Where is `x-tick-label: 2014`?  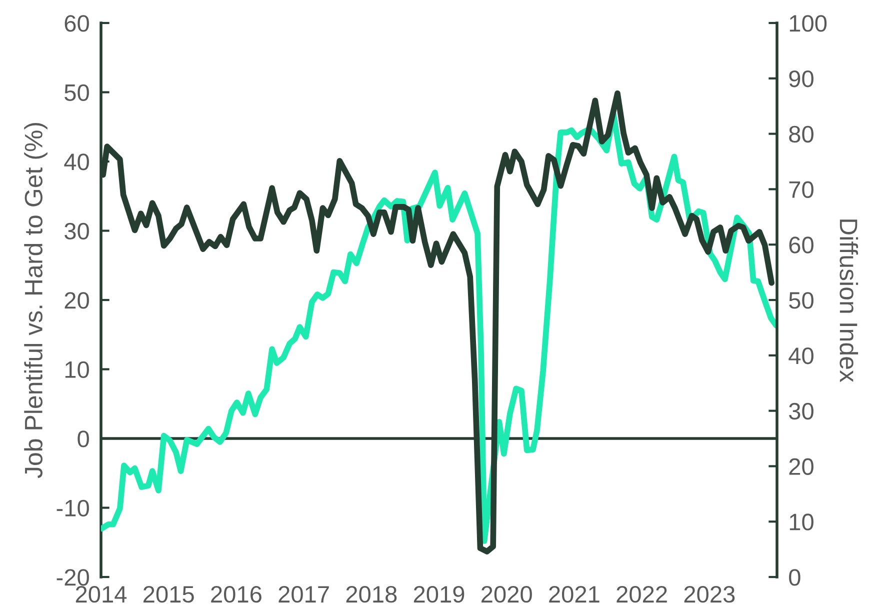 x-tick-label: 2014 is located at coordinates (101, 594).